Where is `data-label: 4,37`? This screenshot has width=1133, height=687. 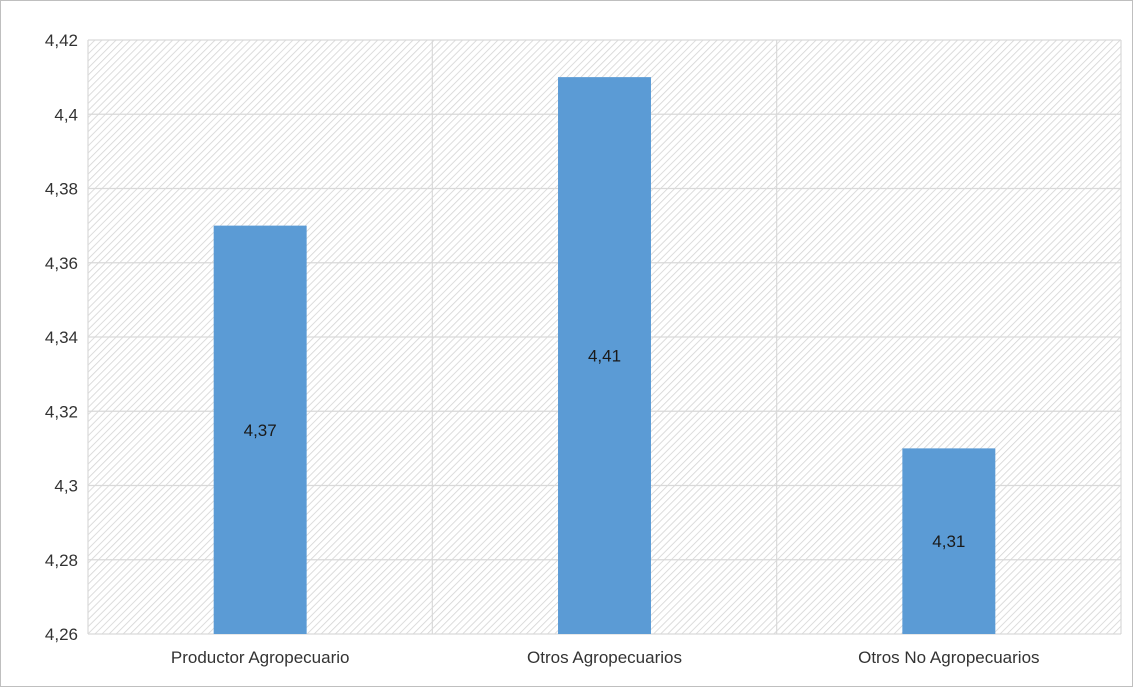
data-label: 4,37 is located at coordinates (260, 430).